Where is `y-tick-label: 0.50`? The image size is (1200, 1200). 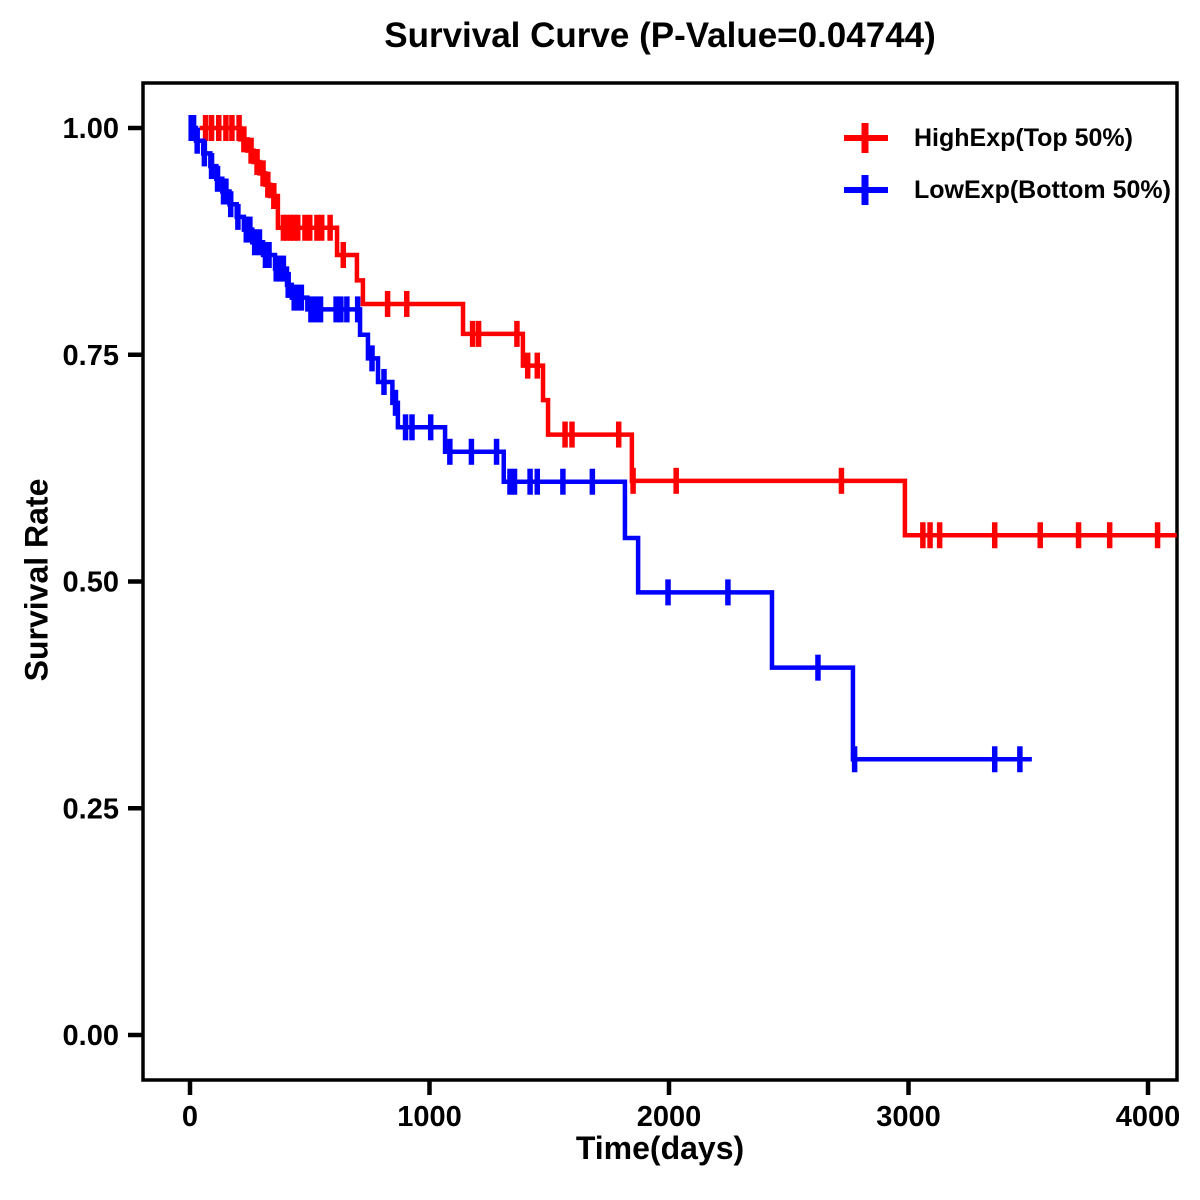 y-tick-label: 0.50 is located at coordinates (91, 583).